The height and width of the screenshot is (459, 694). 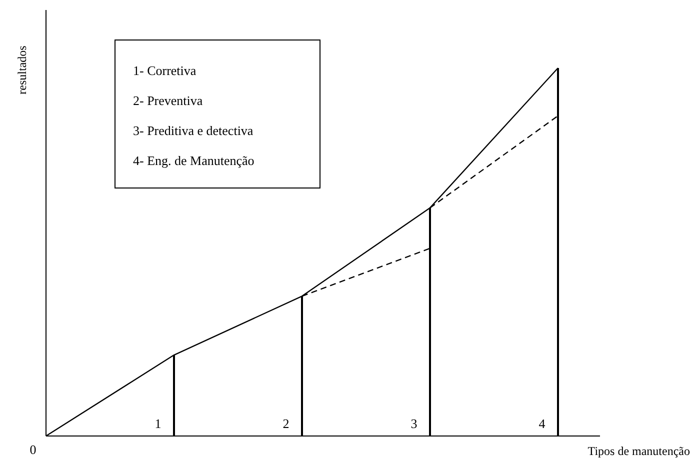 What do you see at coordinates (193, 160) in the screenshot?
I see `annotation: 4- Eng. de Manutenção` at bounding box center [193, 160].